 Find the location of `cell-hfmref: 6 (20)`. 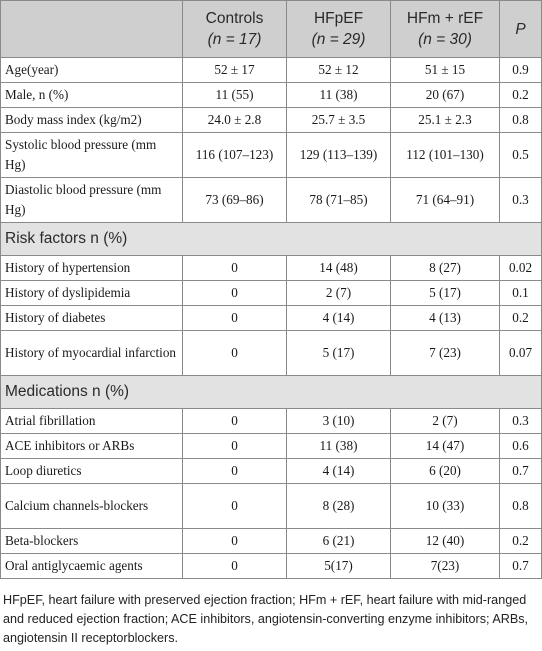

cell-hfmref: 6 (20) is located at coordinates (445, 471).